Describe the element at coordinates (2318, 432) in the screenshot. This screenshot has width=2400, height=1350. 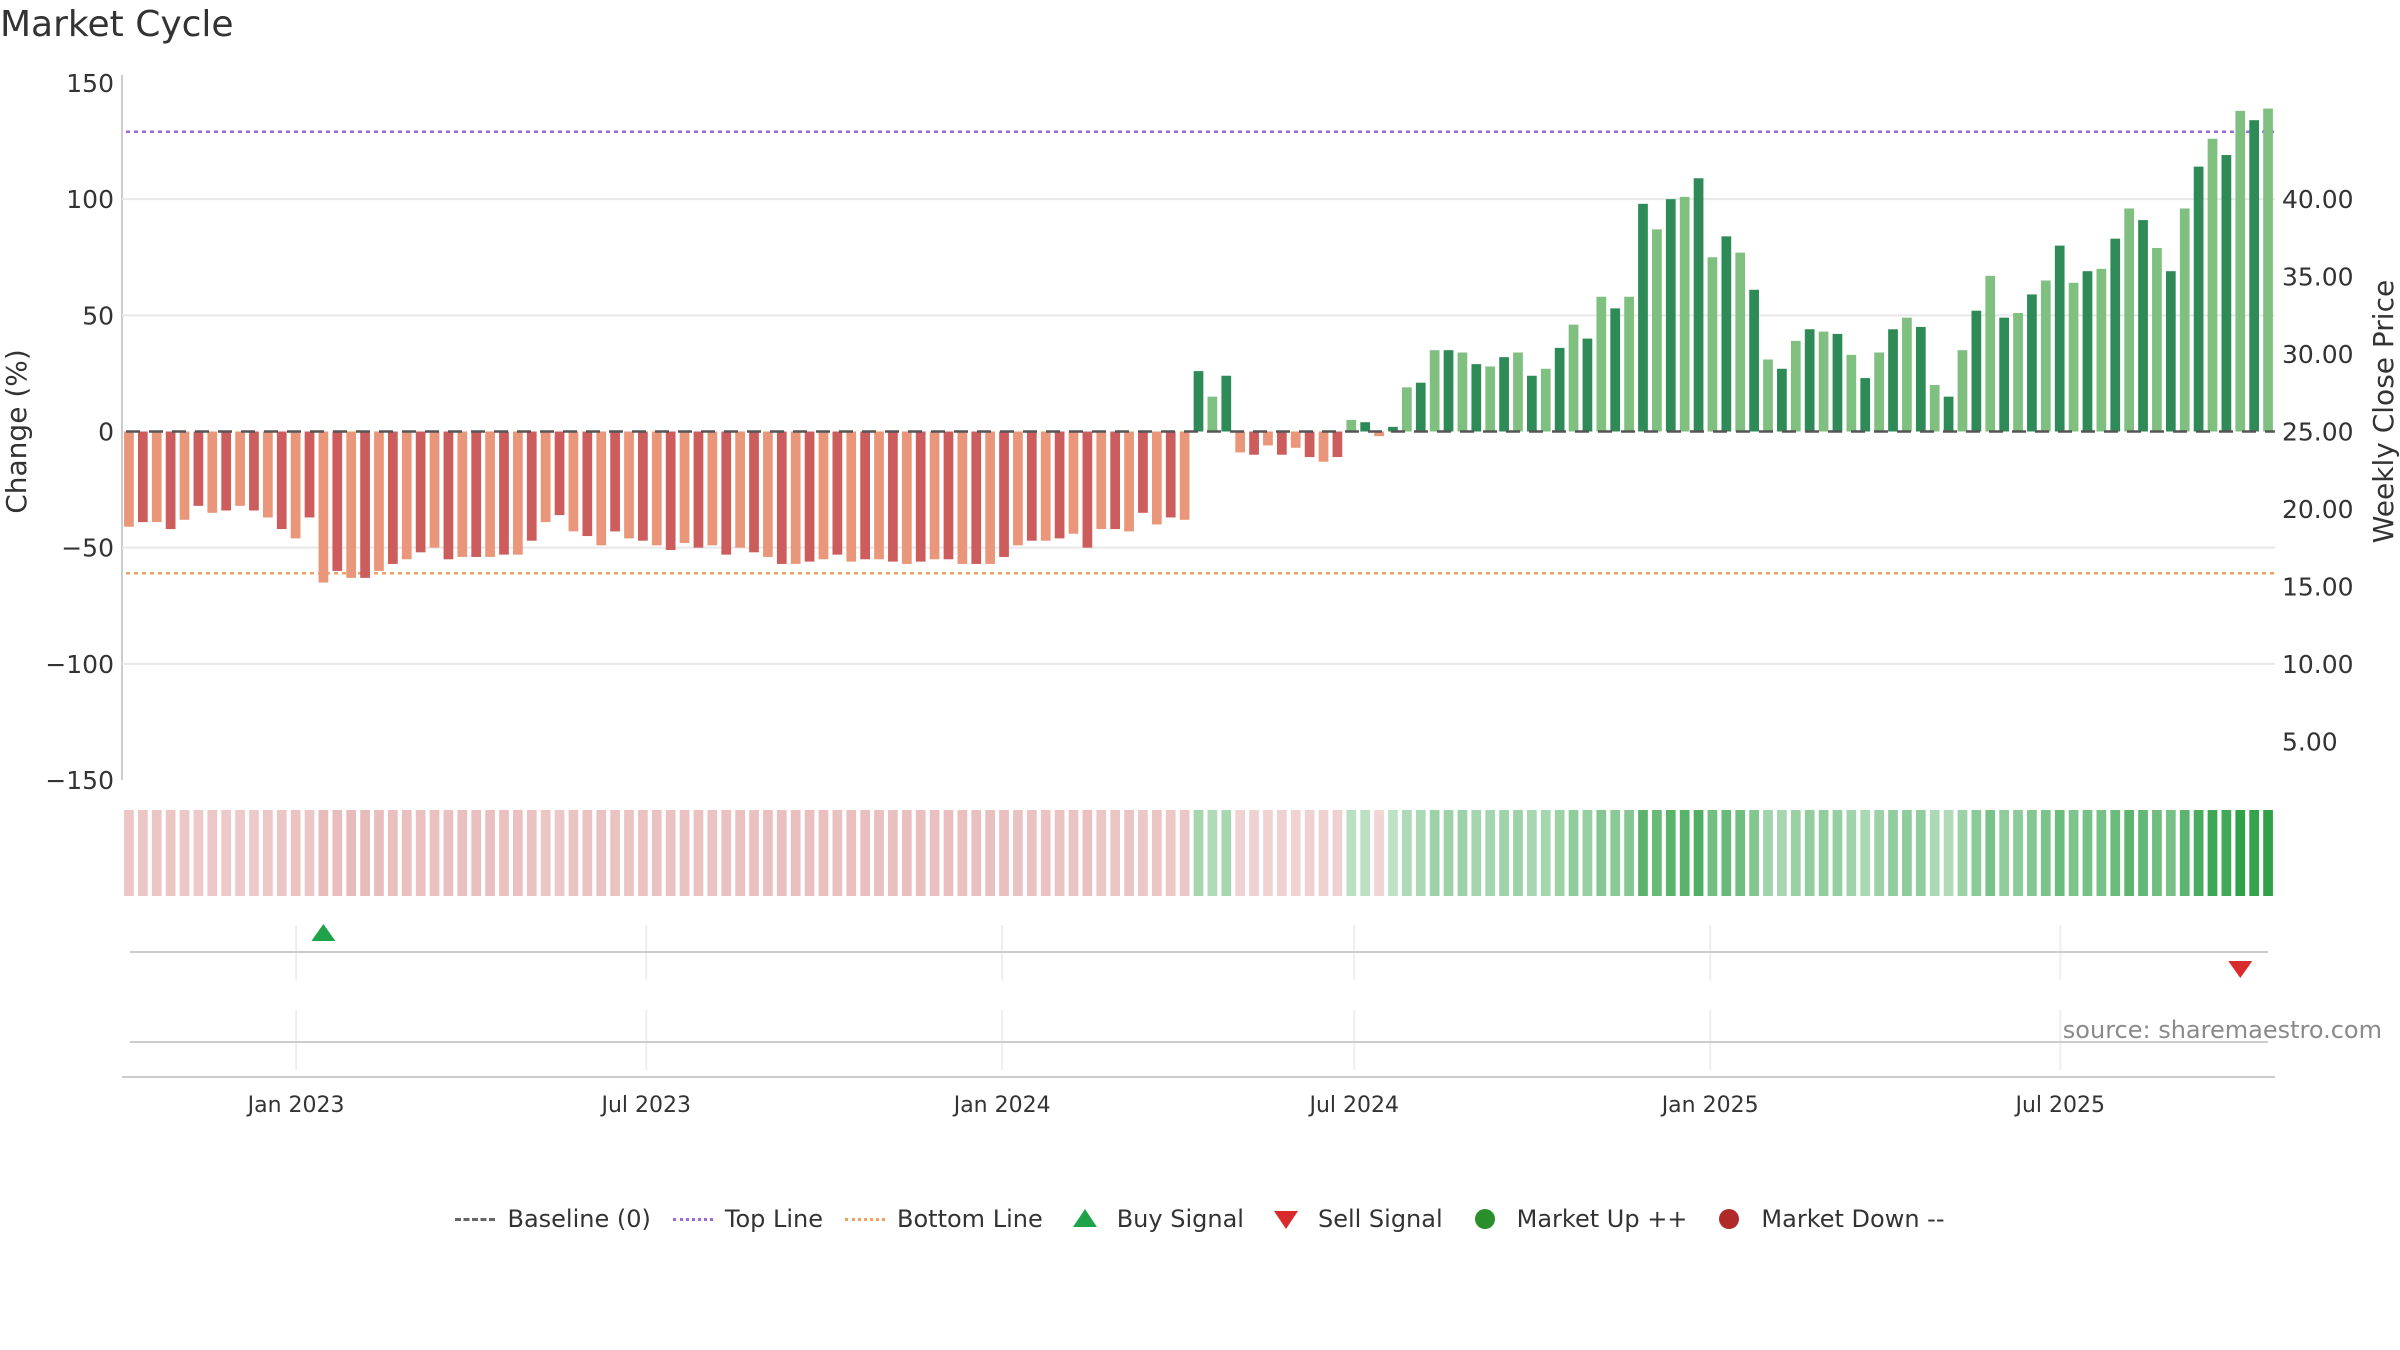
I see `y2-tick-label: 25.00` at that location.